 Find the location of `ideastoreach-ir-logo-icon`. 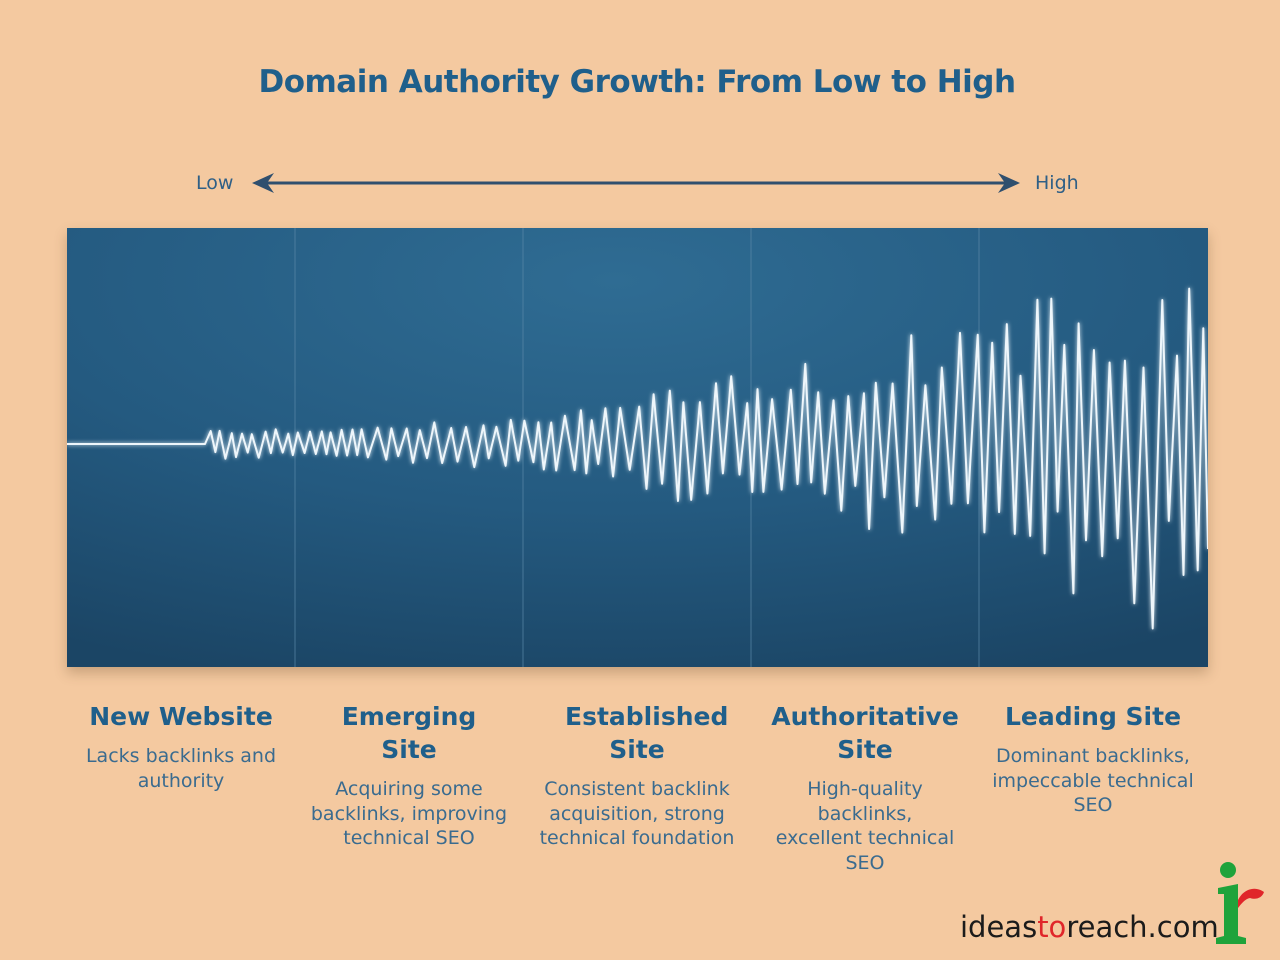

ideastoreach-ir-logo-icon is located at coordinates (1240, 903).